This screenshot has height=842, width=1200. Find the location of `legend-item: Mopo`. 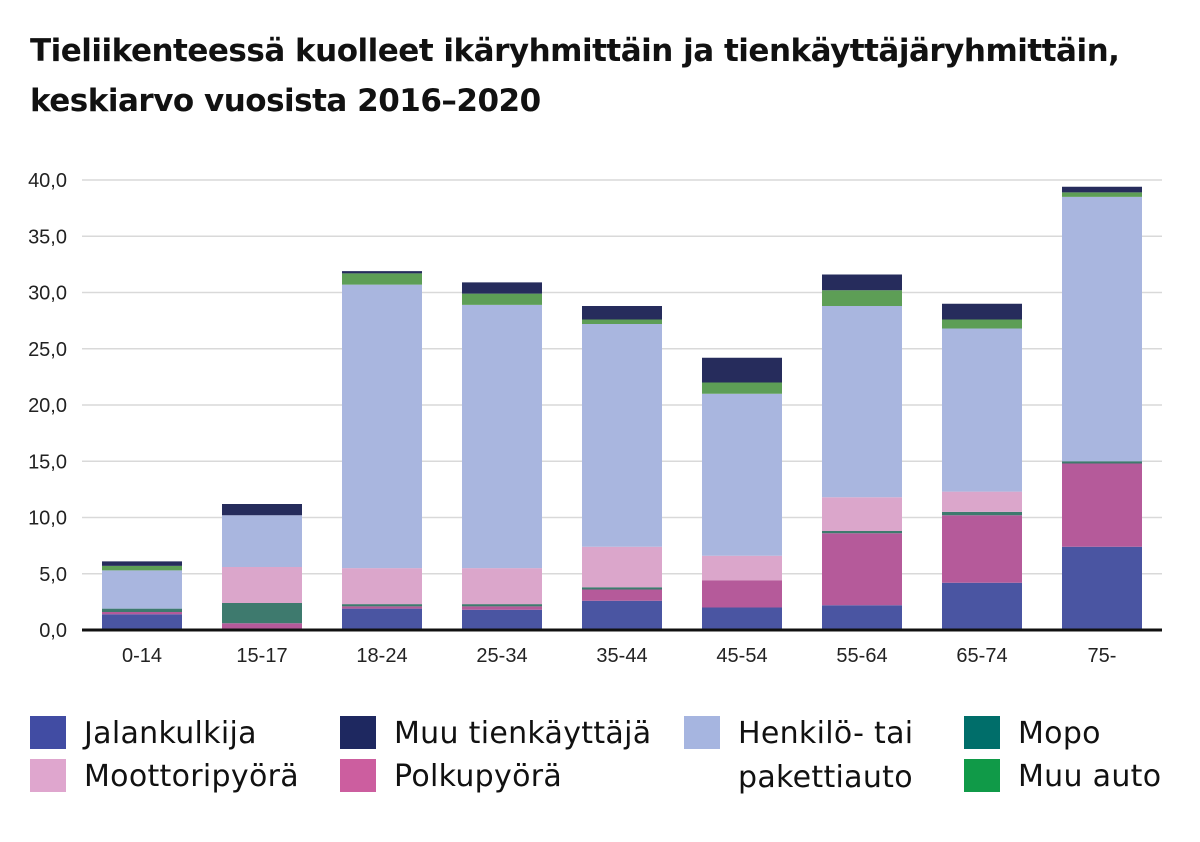

legend-item: Mopo is located at coordinates (1032, 734).